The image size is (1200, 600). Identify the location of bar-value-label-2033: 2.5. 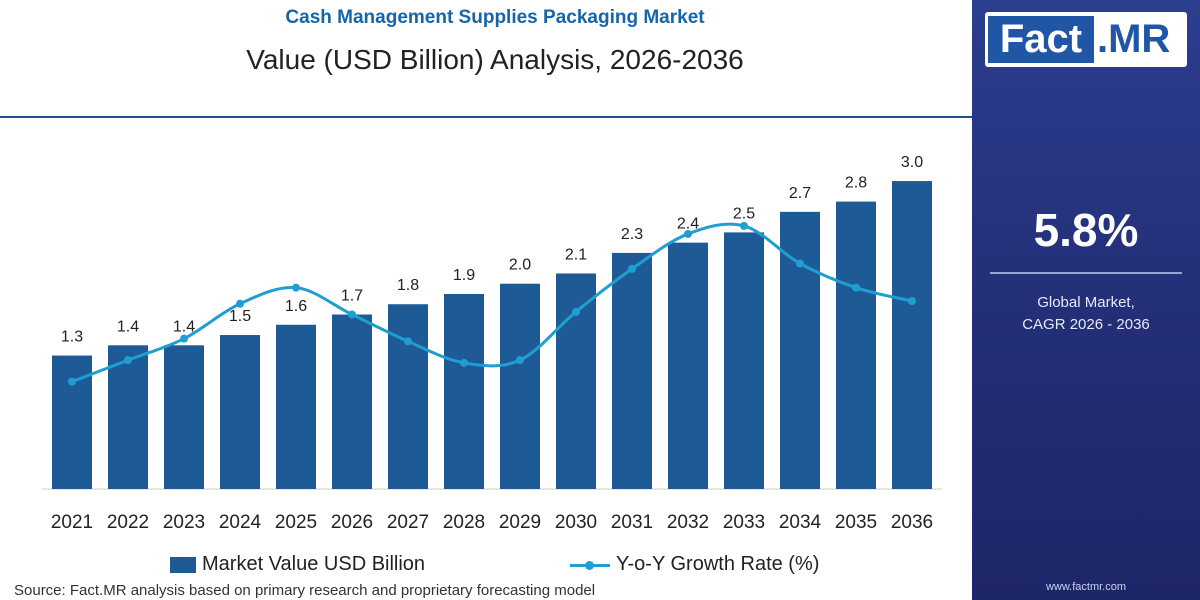
(744, 213).